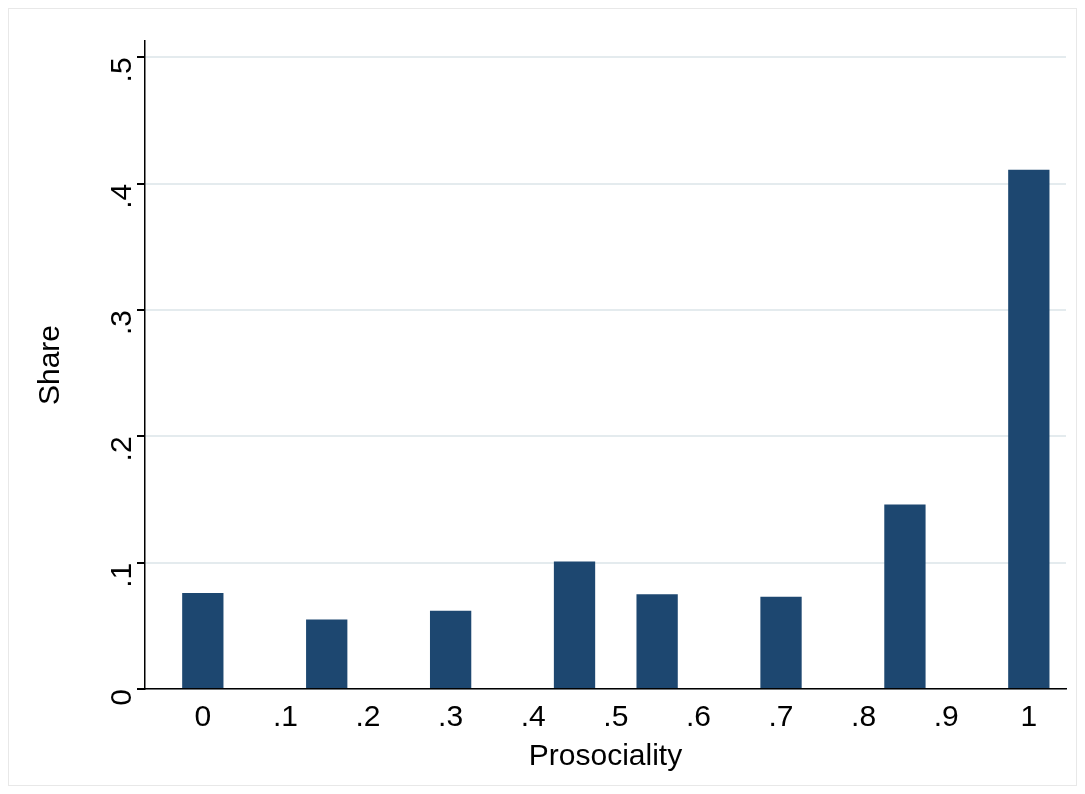 Image resolution: width=1085 pixels, height=794 pixels. What do you see at coordinates (781, 716) in the screenshot?
I see `x-tick-label: .7` at bounding box center [781, 716].